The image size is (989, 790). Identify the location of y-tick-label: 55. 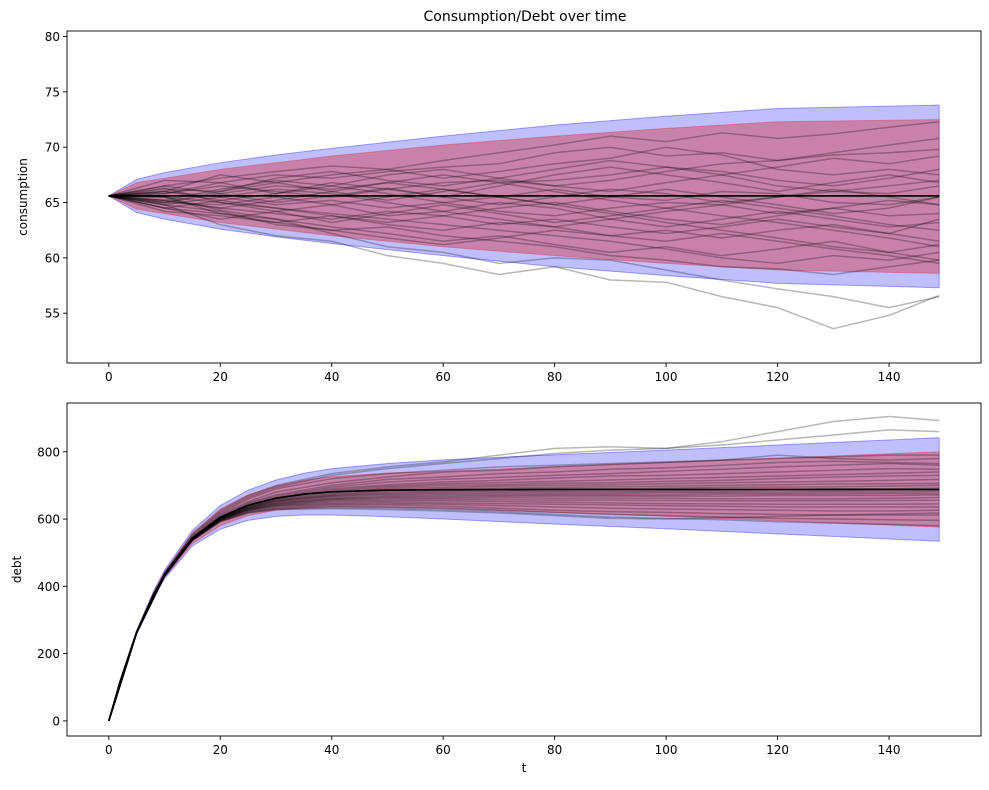
(52, 314).